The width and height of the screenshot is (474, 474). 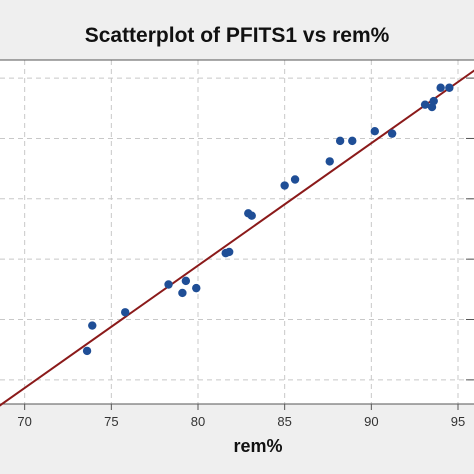 I want to click on x-tick-label: 95, so click(x=458, y=421).